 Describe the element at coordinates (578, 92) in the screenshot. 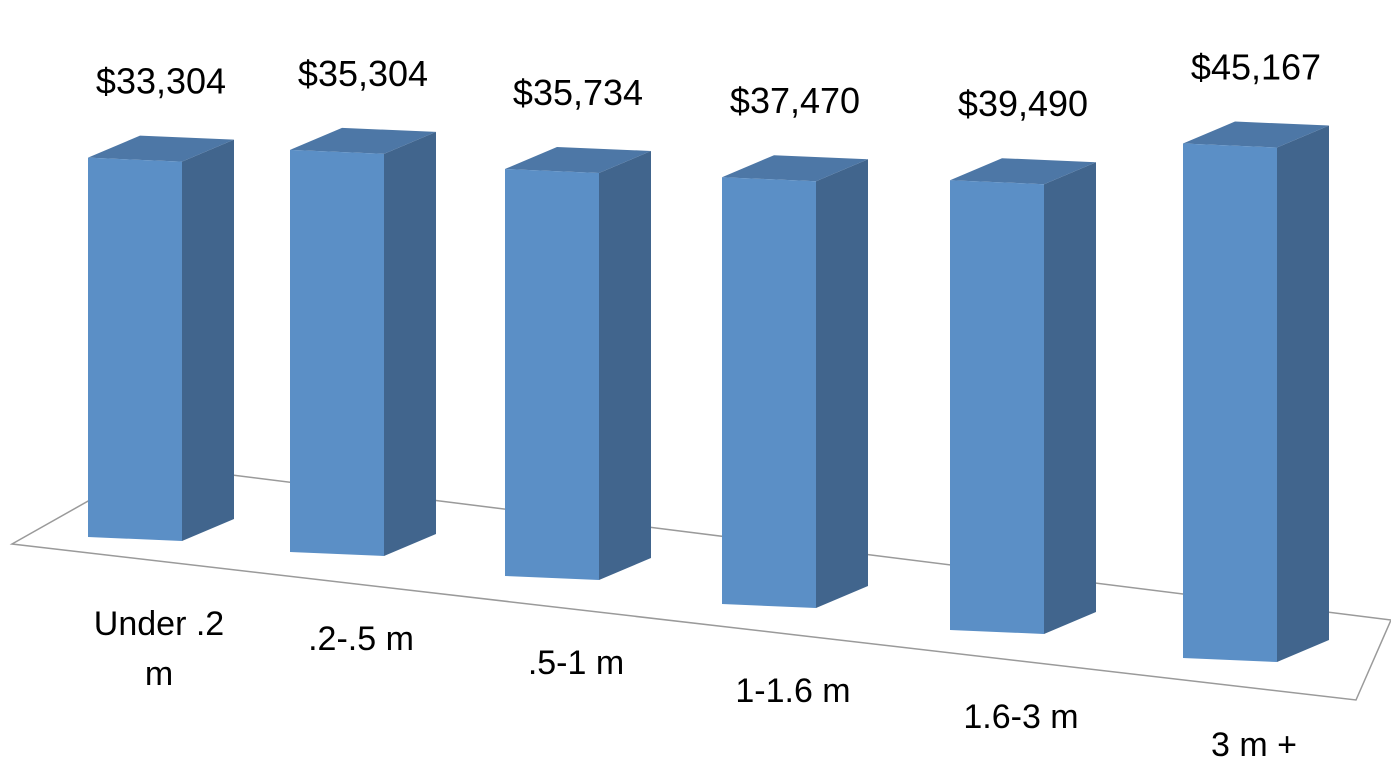

I see `value-label: $35,734` at that location.